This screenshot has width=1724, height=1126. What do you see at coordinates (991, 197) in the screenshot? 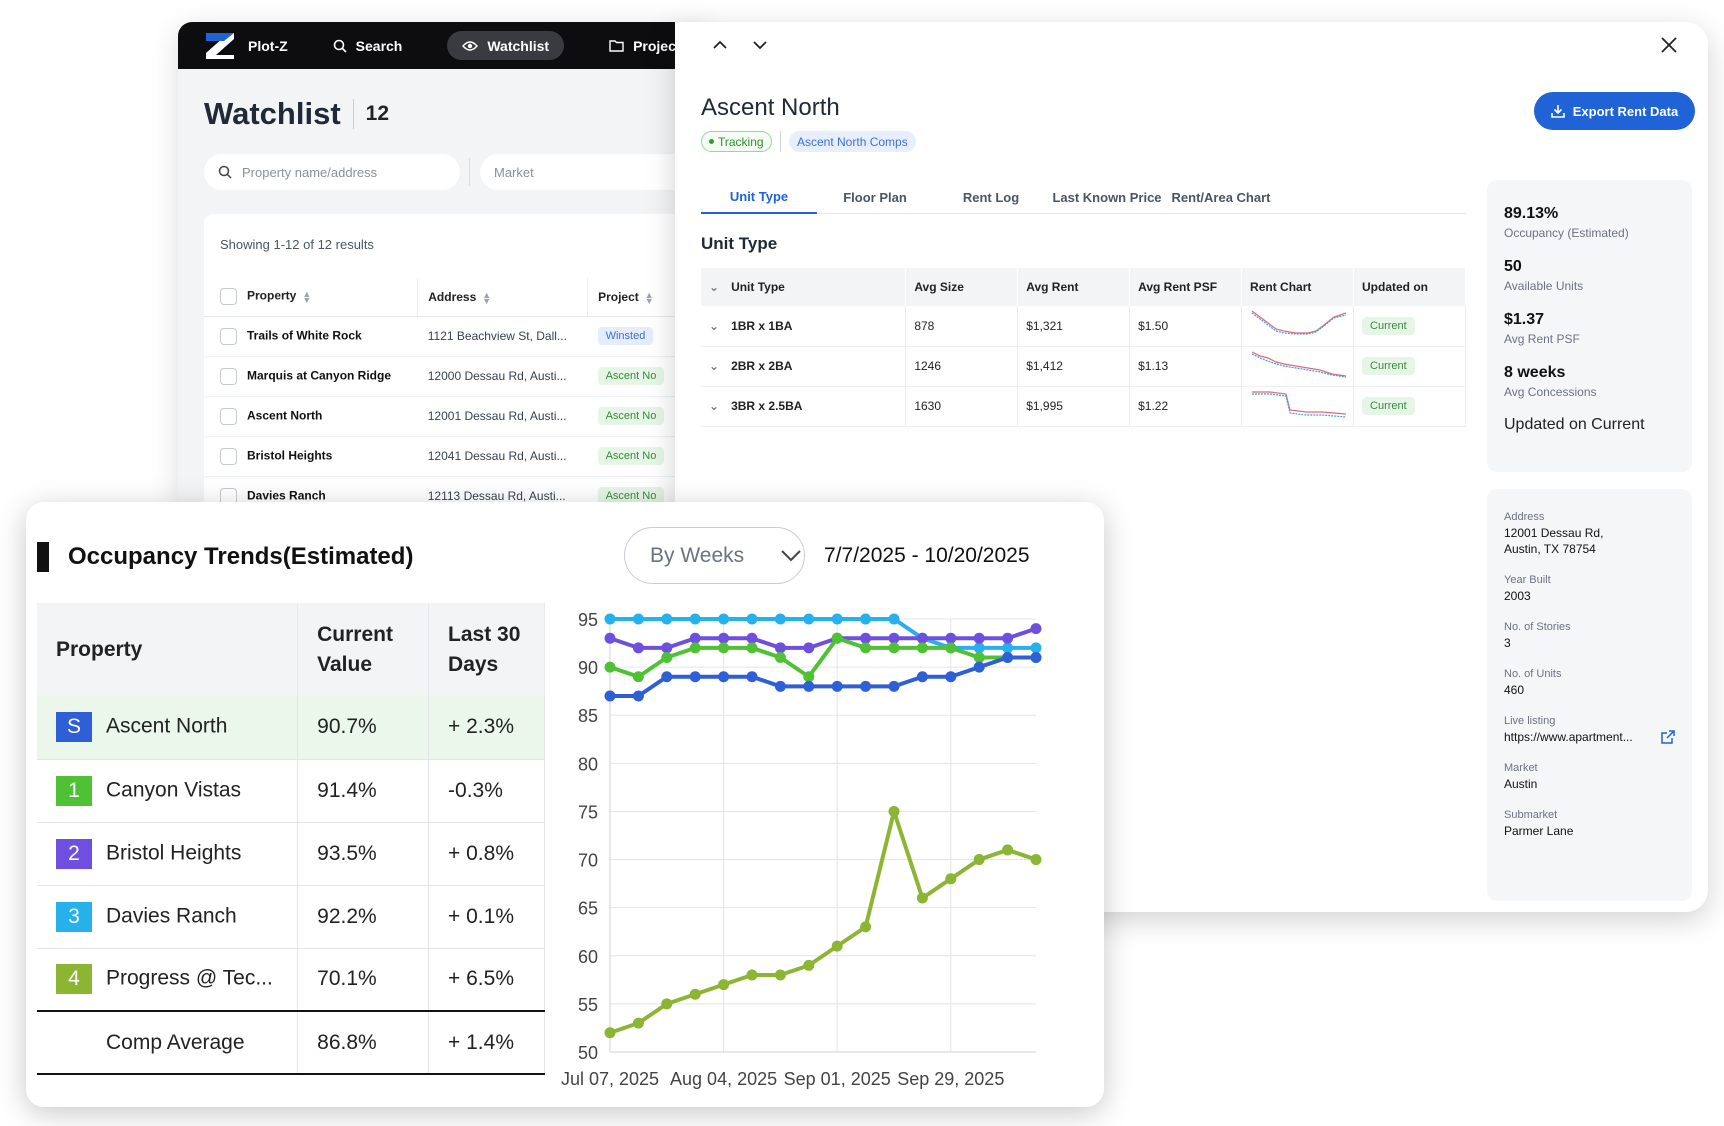
I see `tab-rent-log: Rent Log` at bounding box center [991, 197].